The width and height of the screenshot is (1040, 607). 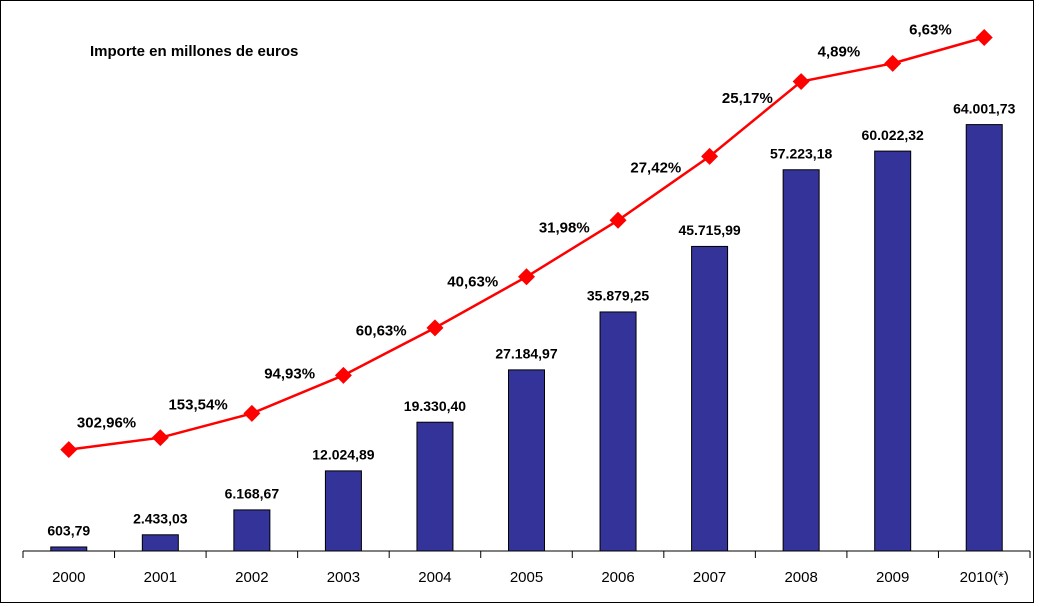 What do you see at coordinates (472, 281) in the screenshot?
I see `growth-label: 40,63%` at bounding box center [472, 281].